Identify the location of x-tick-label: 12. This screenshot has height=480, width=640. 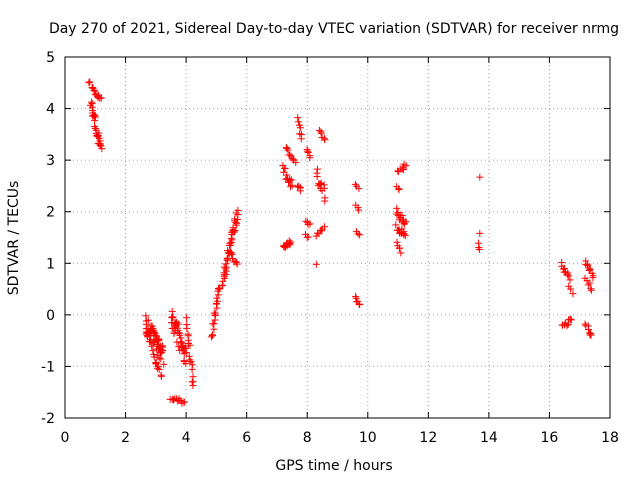
(428, 438).